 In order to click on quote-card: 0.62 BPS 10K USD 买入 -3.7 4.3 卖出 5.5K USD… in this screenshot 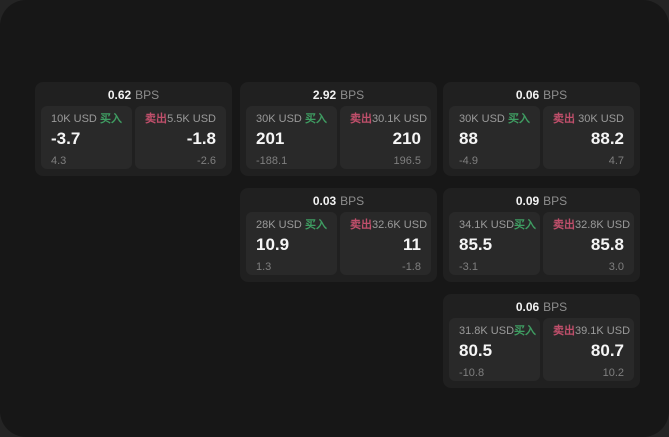, I will do `click(133, 129)`.